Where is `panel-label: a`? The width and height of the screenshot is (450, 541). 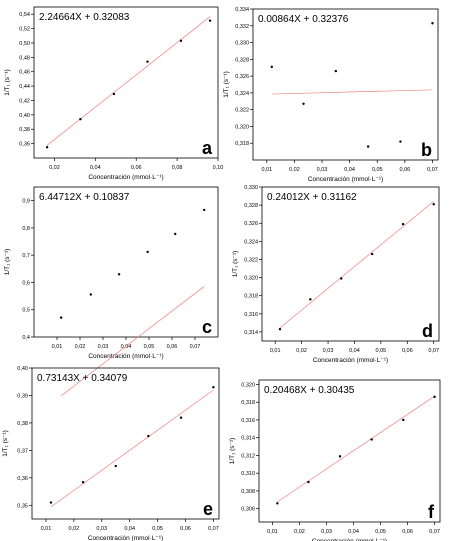 panel-label: a is located at coordinates (207, 148).